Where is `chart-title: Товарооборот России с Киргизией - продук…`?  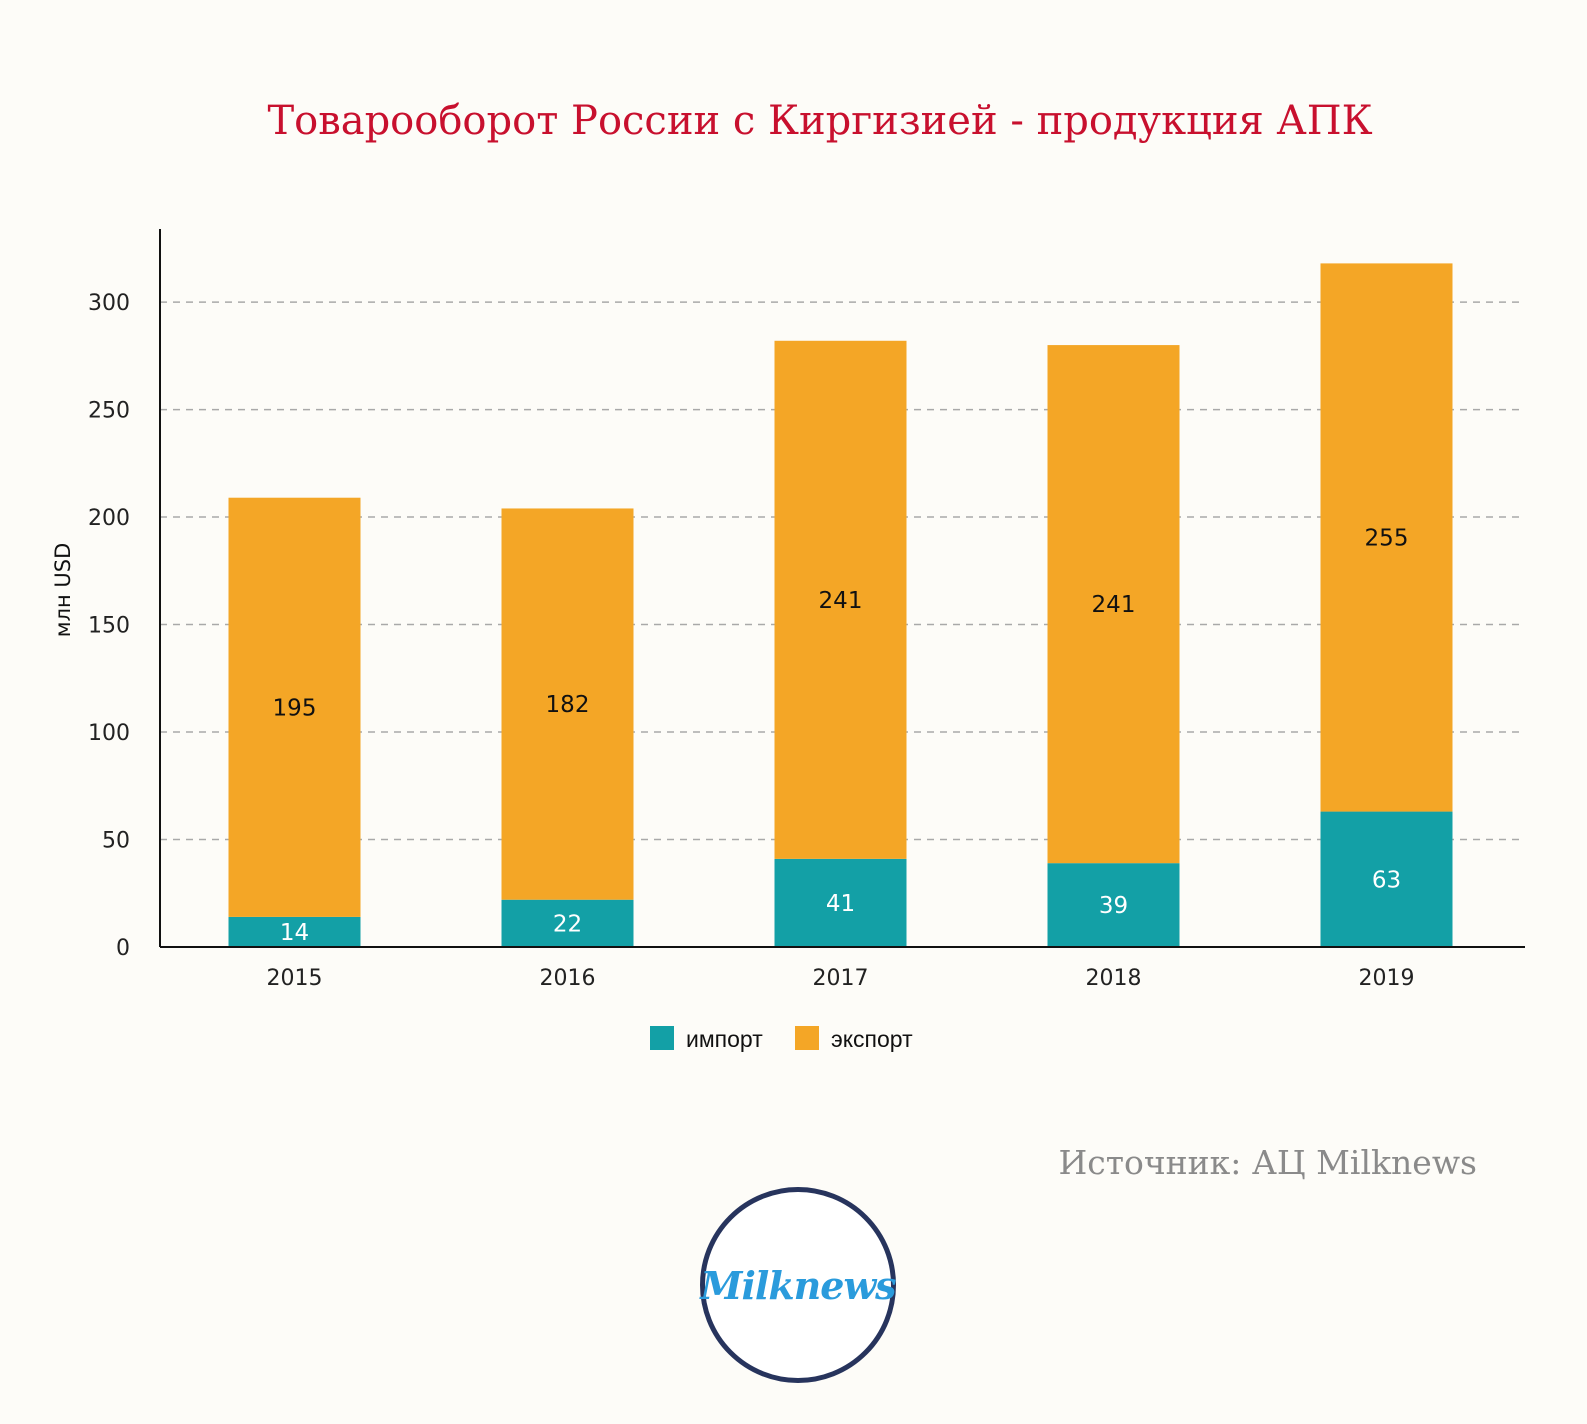 chart-title: Товарооборот России с Киргизией - продук… is located at coordinates (820, 121).